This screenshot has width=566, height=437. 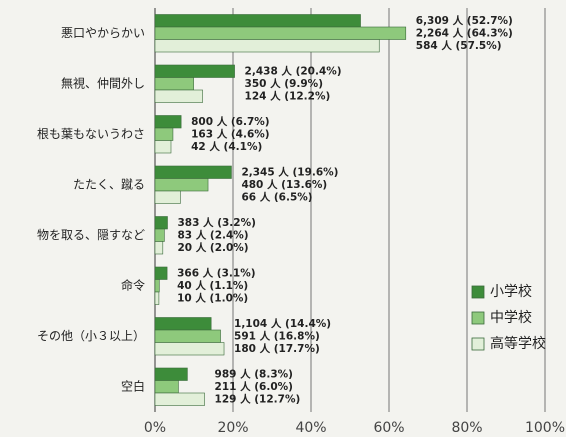 What do you see at coordinates (282, 323) in the screenshot?
I see `value-label: 1,104 人 (14.4%)` at bounding box center [282, 323].